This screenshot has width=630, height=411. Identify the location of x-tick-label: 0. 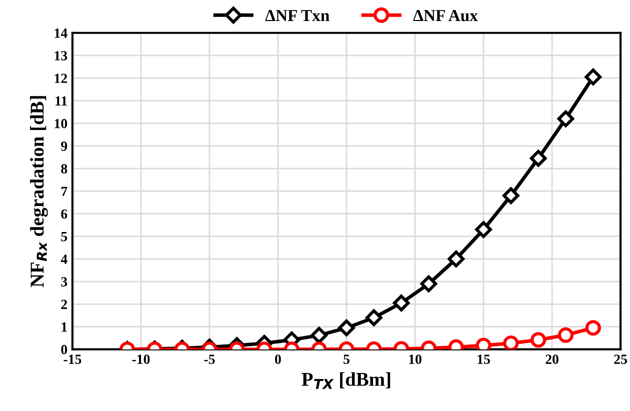
(278, 359).